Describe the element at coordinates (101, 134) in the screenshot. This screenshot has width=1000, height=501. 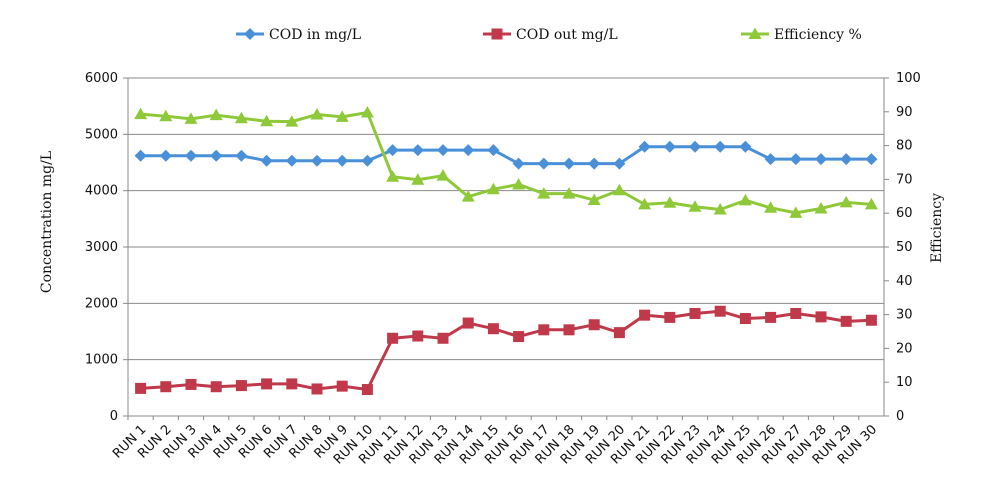
I see `y-tick-label: 5000` at that location.